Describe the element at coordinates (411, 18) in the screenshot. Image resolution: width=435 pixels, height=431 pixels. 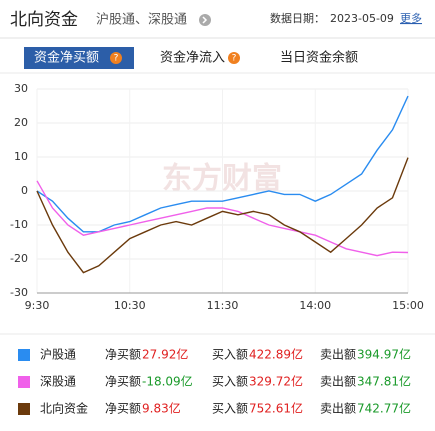
I see `more-link: 更多` at that location.